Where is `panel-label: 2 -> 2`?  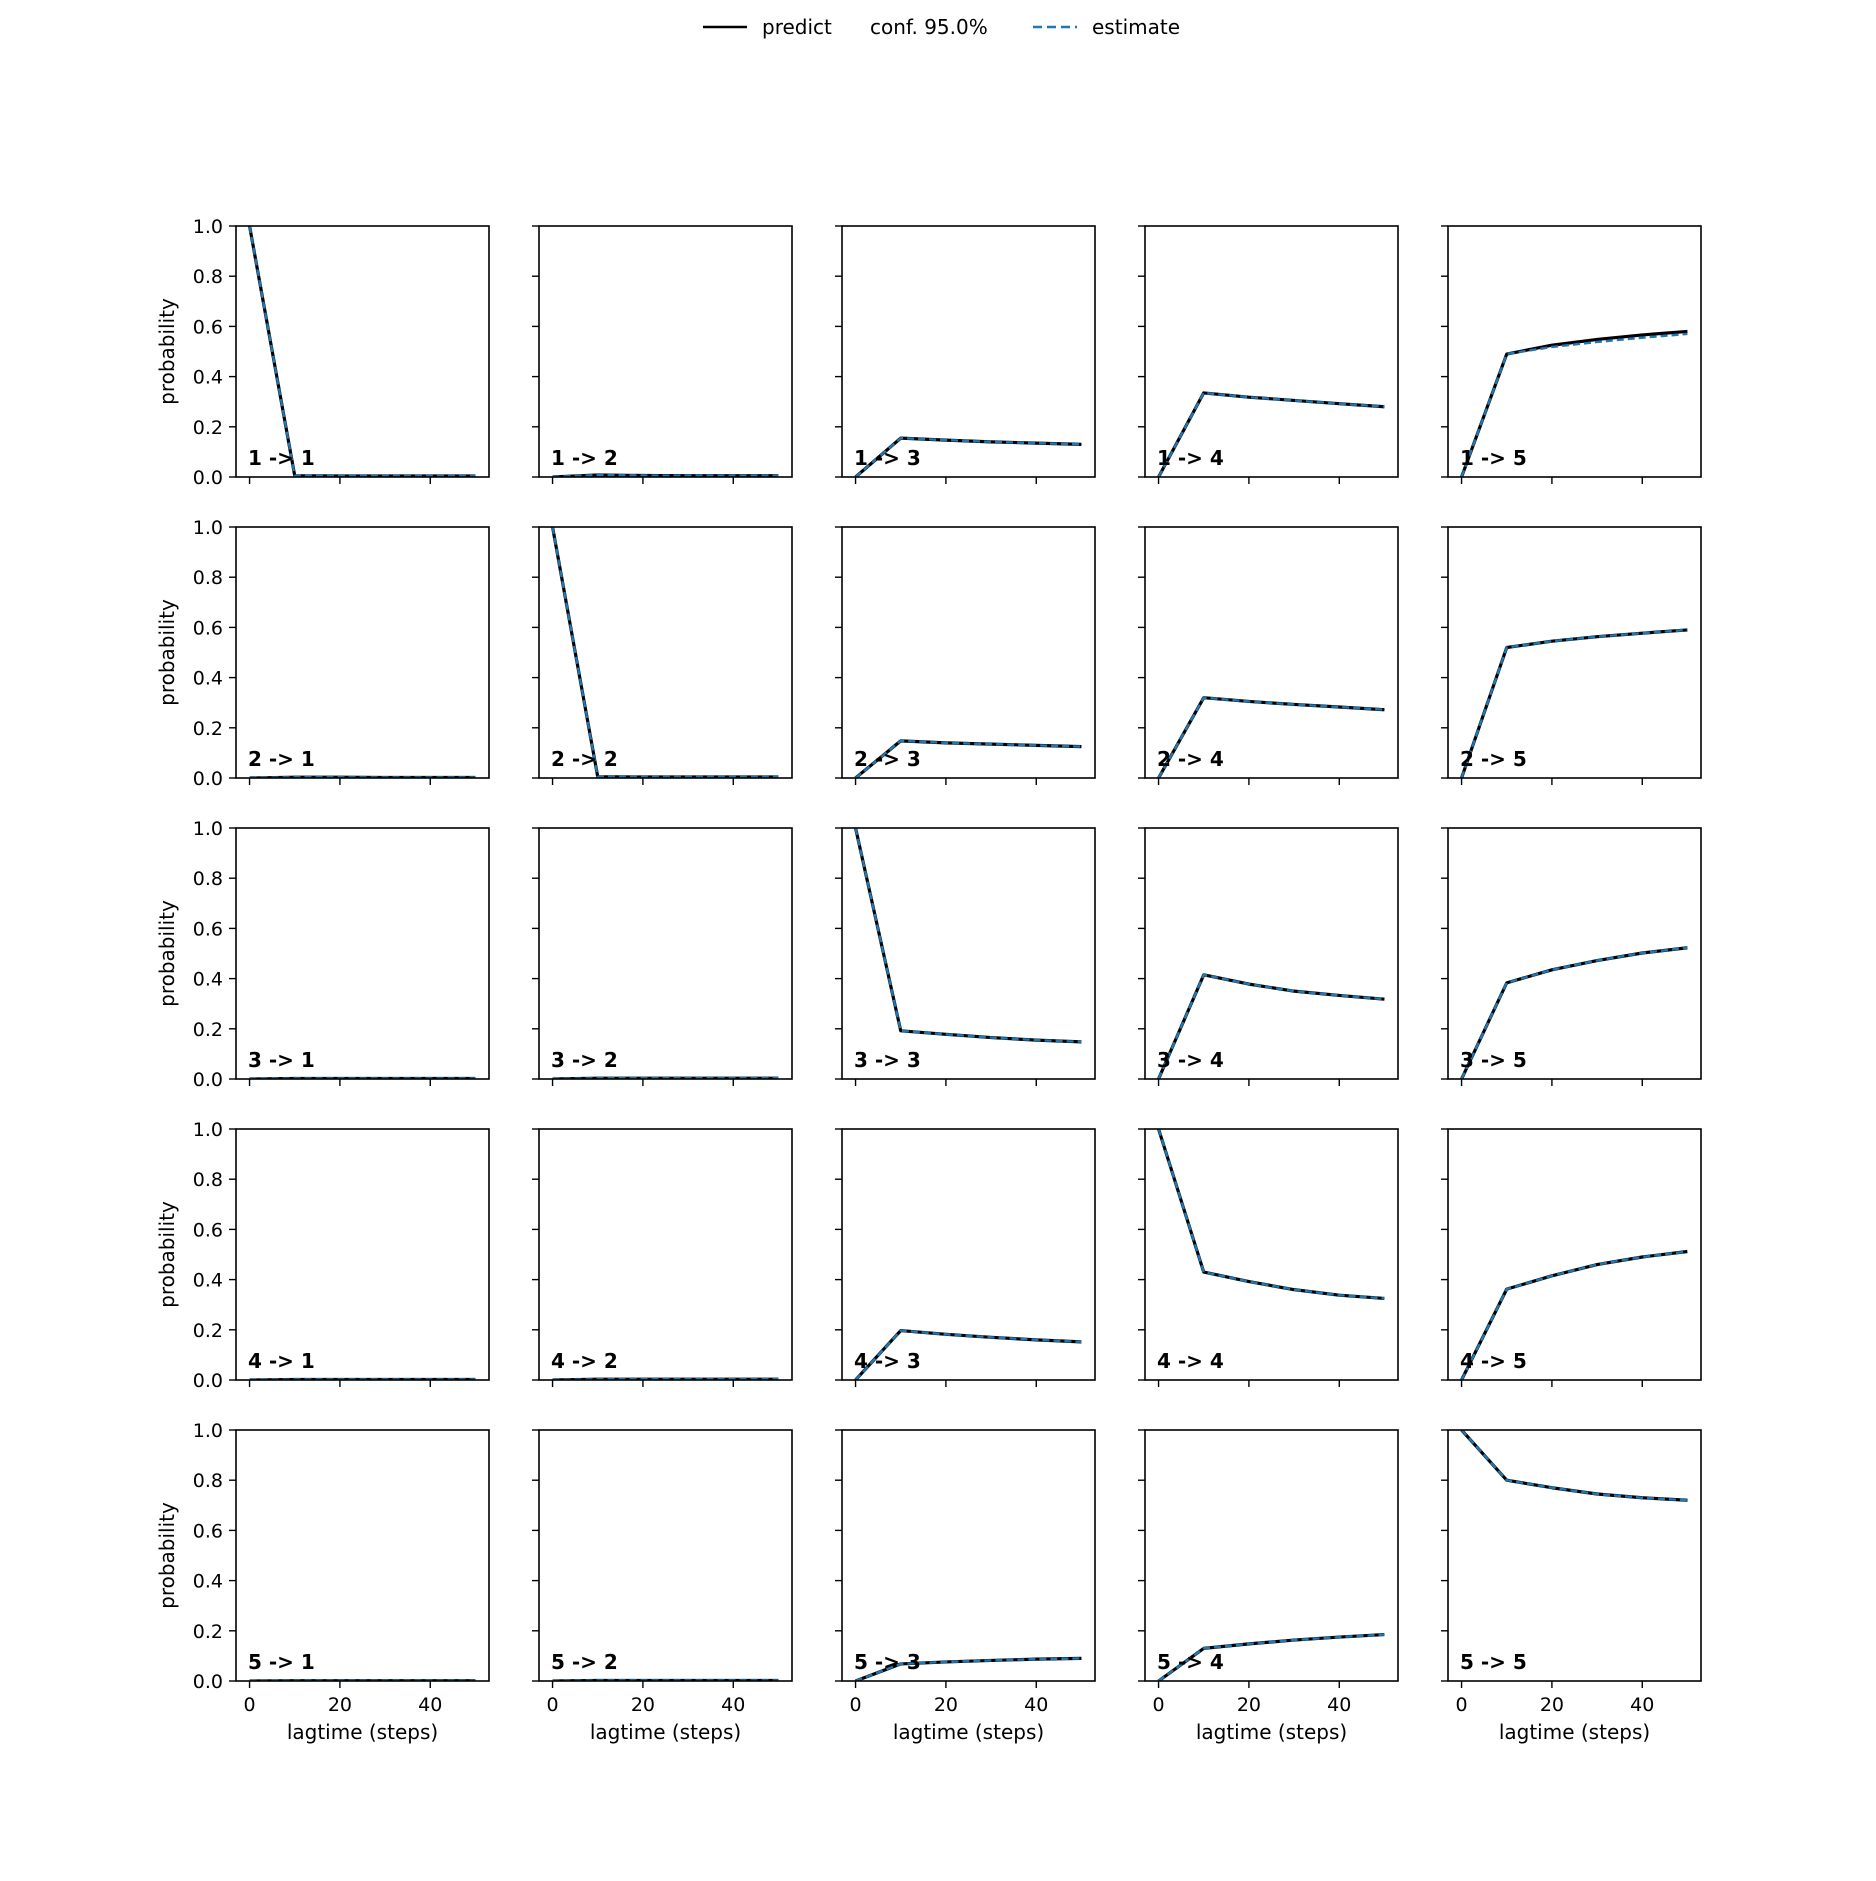 panel-label: 2 -> 2 is located at coordinates (584, 759).